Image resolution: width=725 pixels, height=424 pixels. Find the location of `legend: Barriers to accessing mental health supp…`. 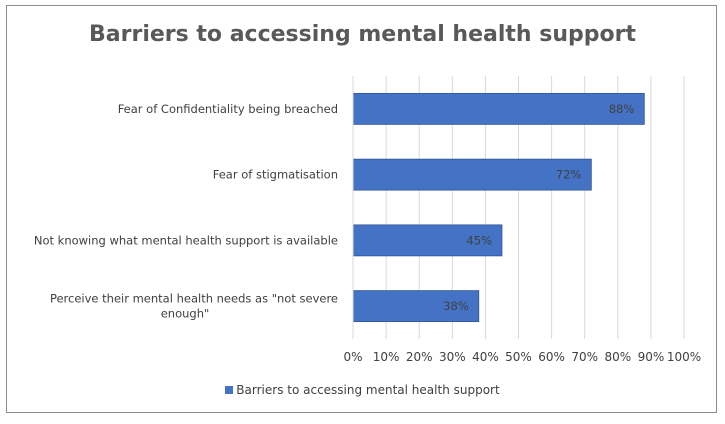

legend: Barriers to accessing mental health supp… is located at coordinates (362, 390).